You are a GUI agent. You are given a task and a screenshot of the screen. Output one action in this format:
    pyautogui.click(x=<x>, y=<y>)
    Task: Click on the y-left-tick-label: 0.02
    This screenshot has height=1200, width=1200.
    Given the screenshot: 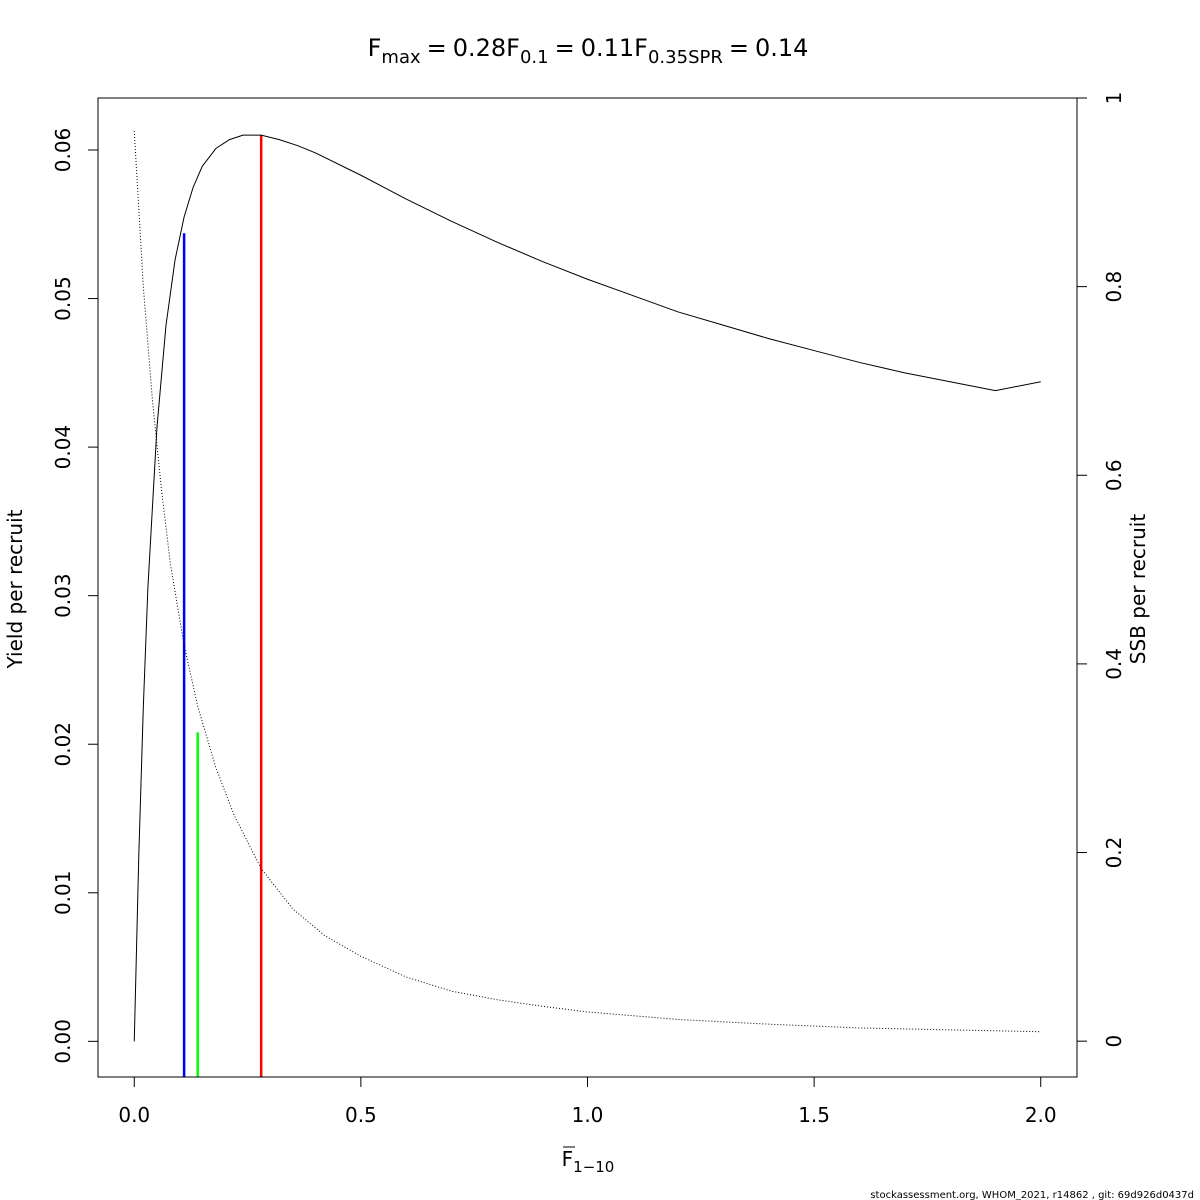 What is the action you would take?
    pyautogui.click(x=63, y=744)
    